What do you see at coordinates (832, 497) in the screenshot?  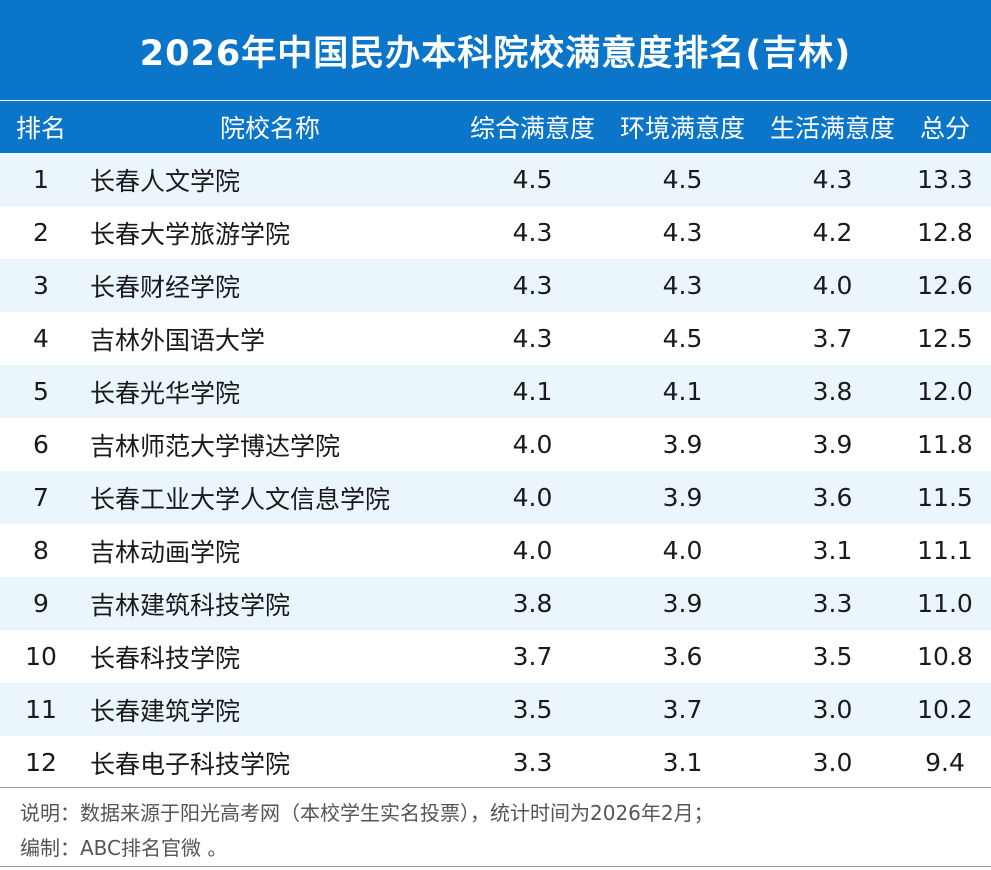 I see `cell-life: 3.6` at bounding box center [832, 497].